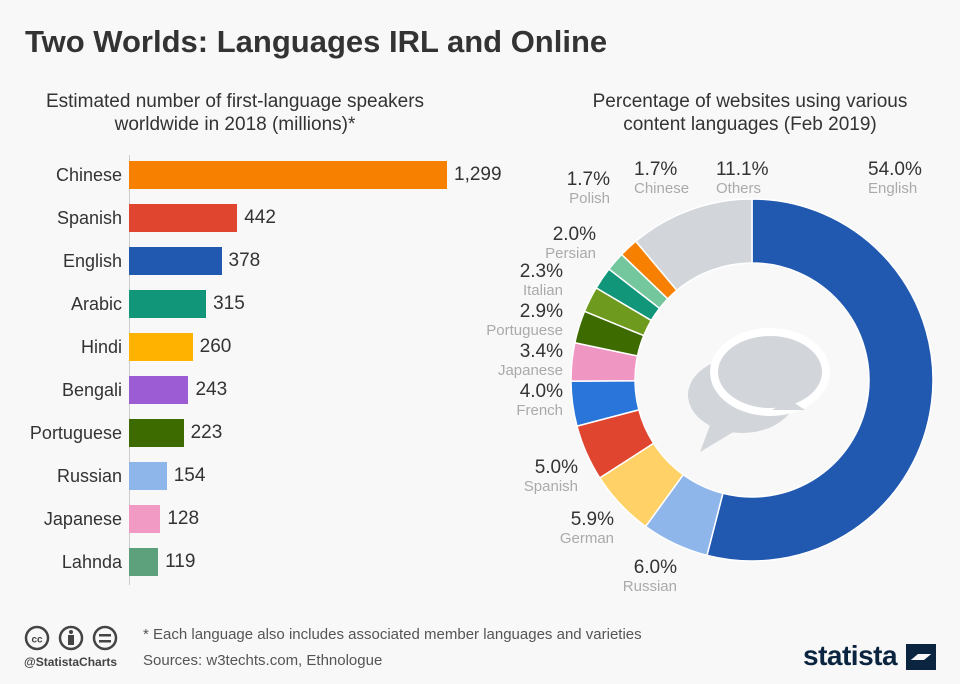 Image resolution: width=960 pixels, height=684 pixels. I want to click on bar-value-label: 1,299, so click(478, 174).